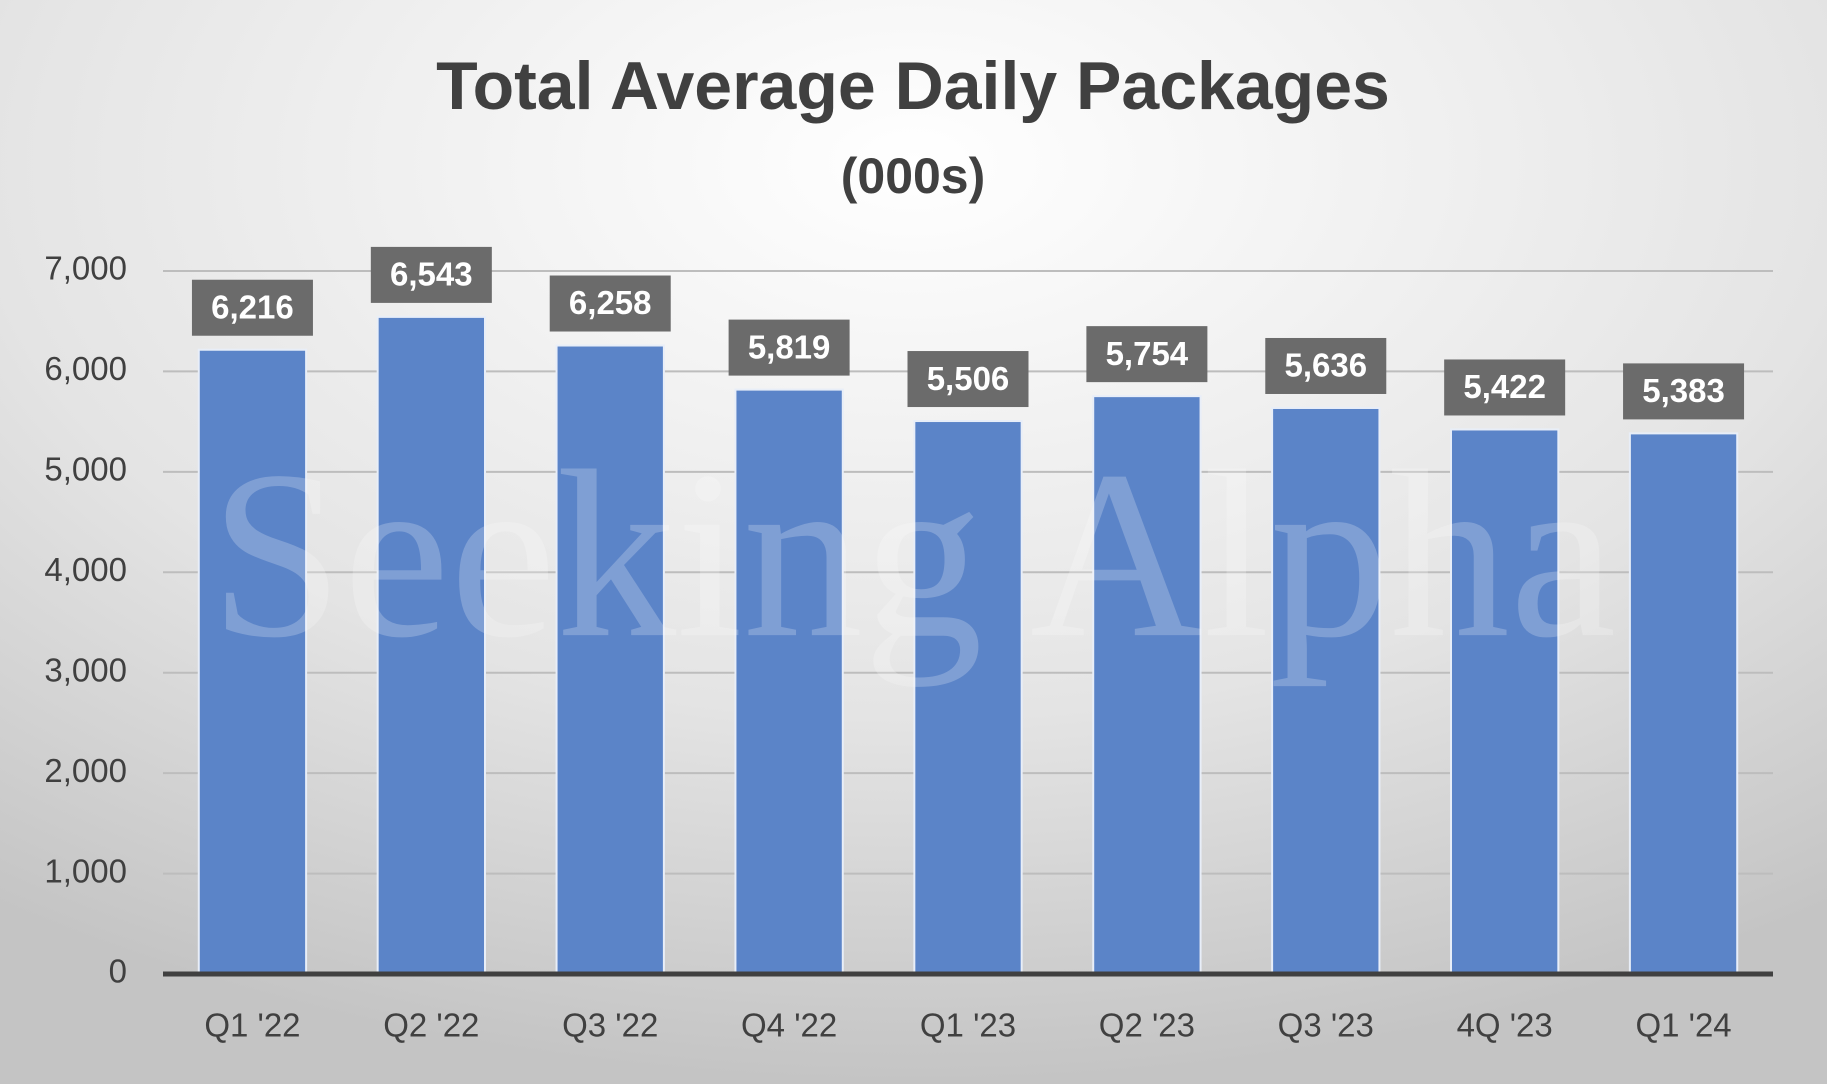  What do you see at coordinates (85, 569) in the screenshot?
I see `y-tick-label: 4,000` at bounding box center [85, 569].